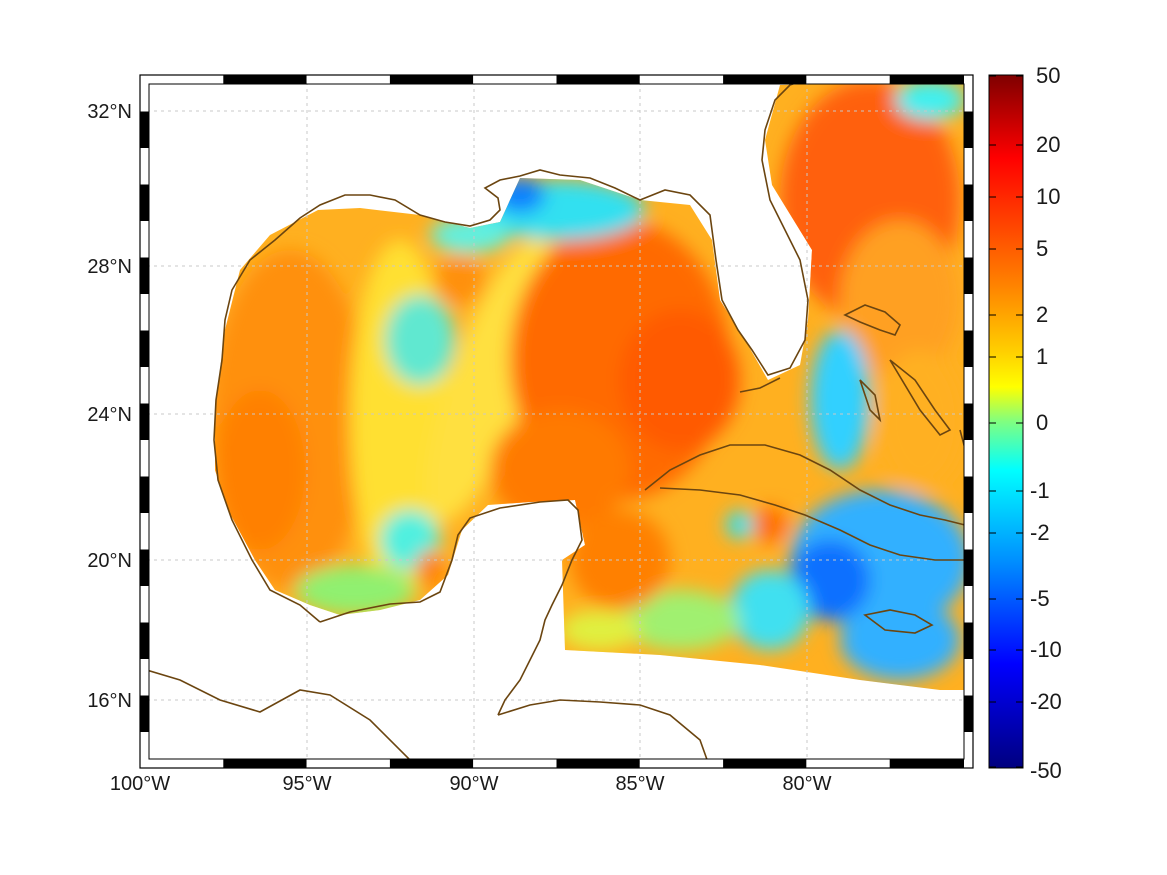 This screenshot has width=1167, height=875. Describe the element at coordinates (1040, 490) in the screenshot. I see `colorbar-label: -1` at that location.